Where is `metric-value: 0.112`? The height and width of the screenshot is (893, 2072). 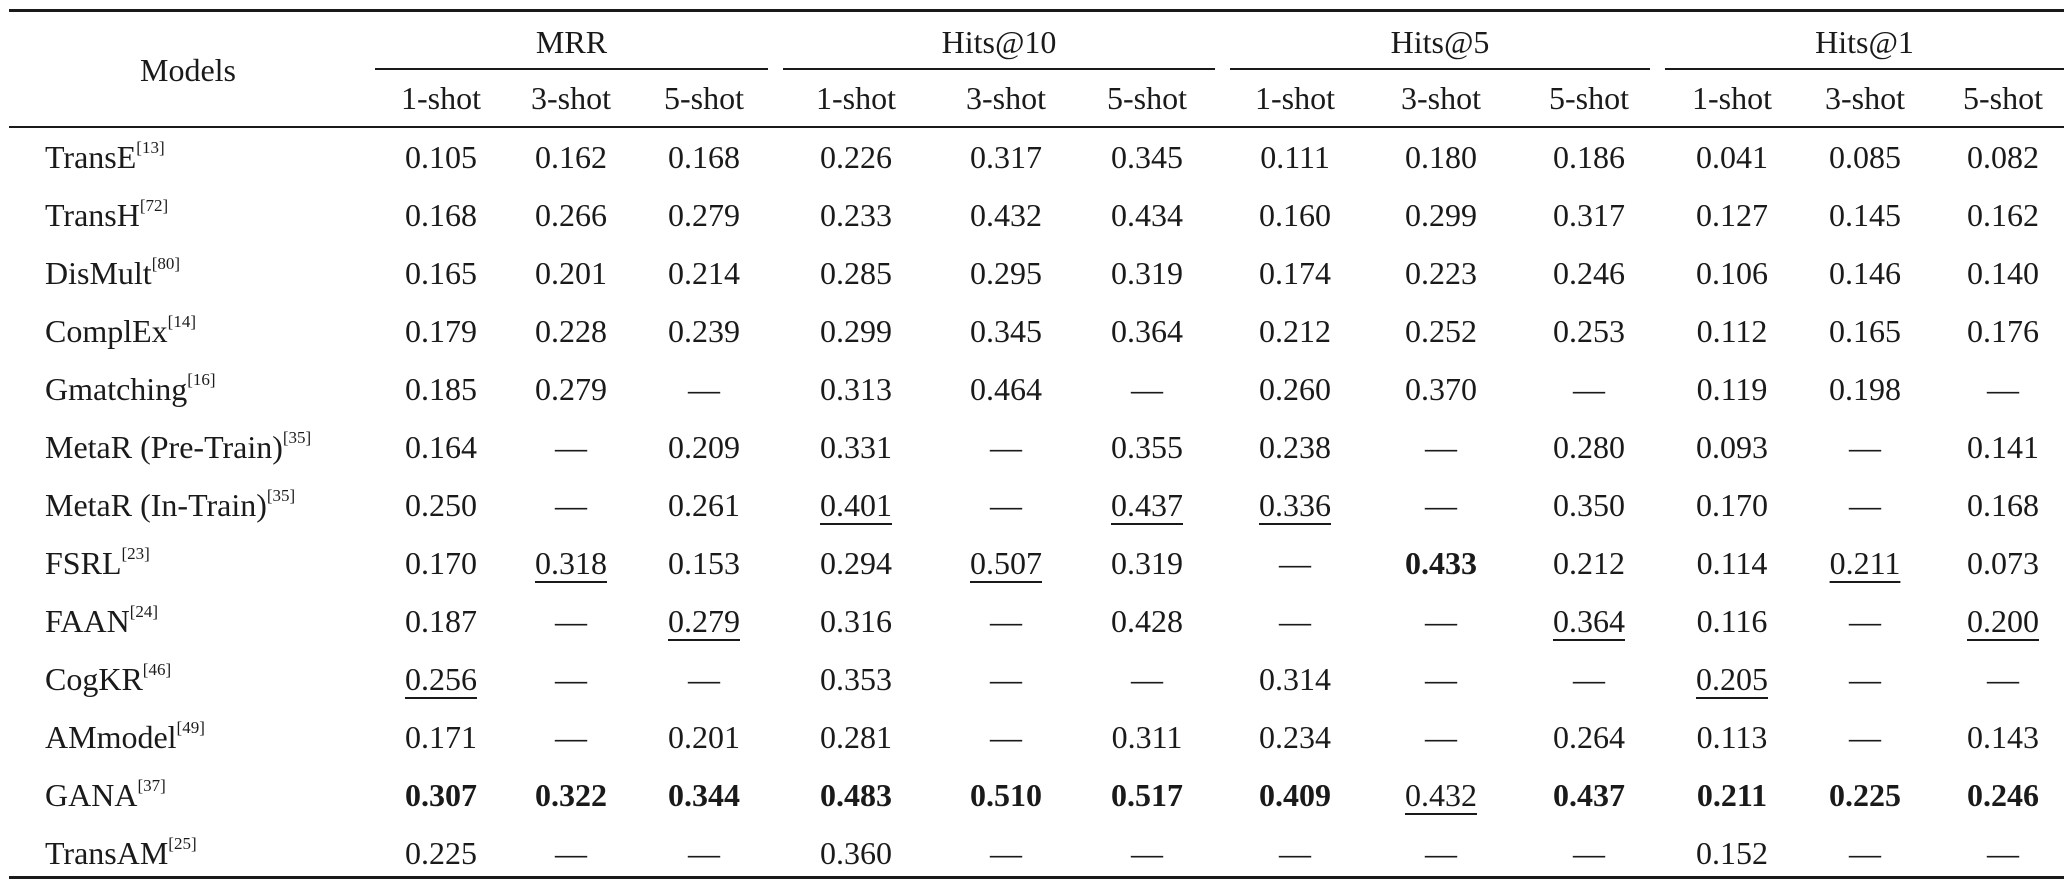 metric-value: 0.112 is located at coordinates (1732, 331).